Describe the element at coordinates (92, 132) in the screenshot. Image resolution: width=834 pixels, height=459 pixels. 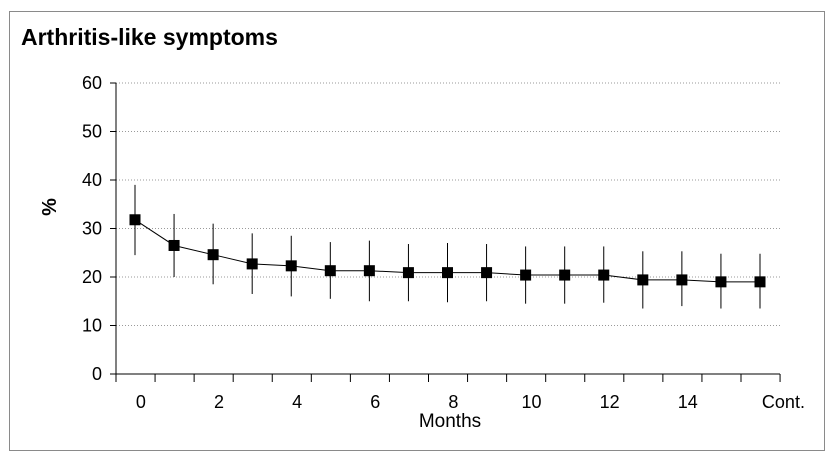
I see `y-tick-label: 50` at that location.